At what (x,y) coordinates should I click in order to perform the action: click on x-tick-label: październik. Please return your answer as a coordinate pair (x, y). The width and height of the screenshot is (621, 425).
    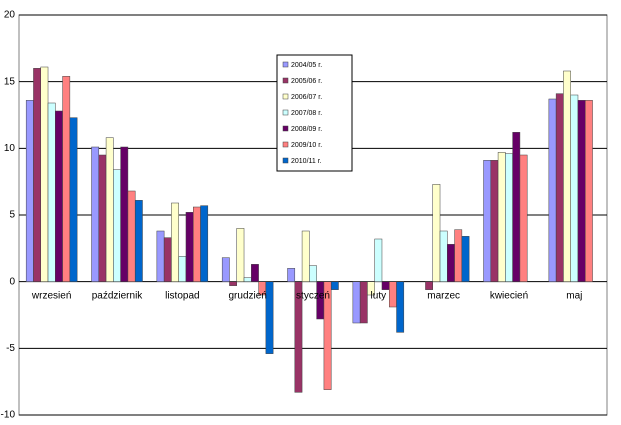
    Looking at the image, I should click on (118, 295).